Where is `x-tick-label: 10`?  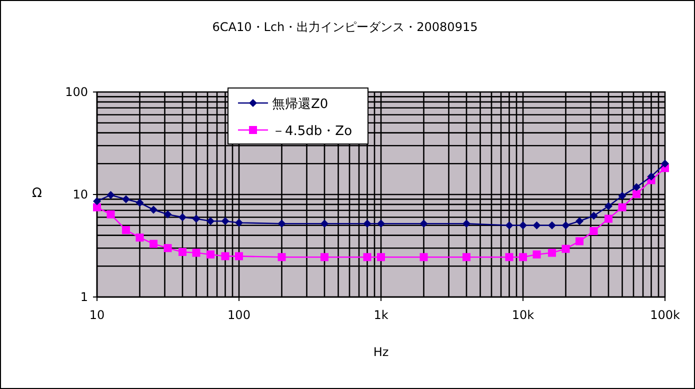 x-tick-label: 10 is located at coordinates (97, 315).